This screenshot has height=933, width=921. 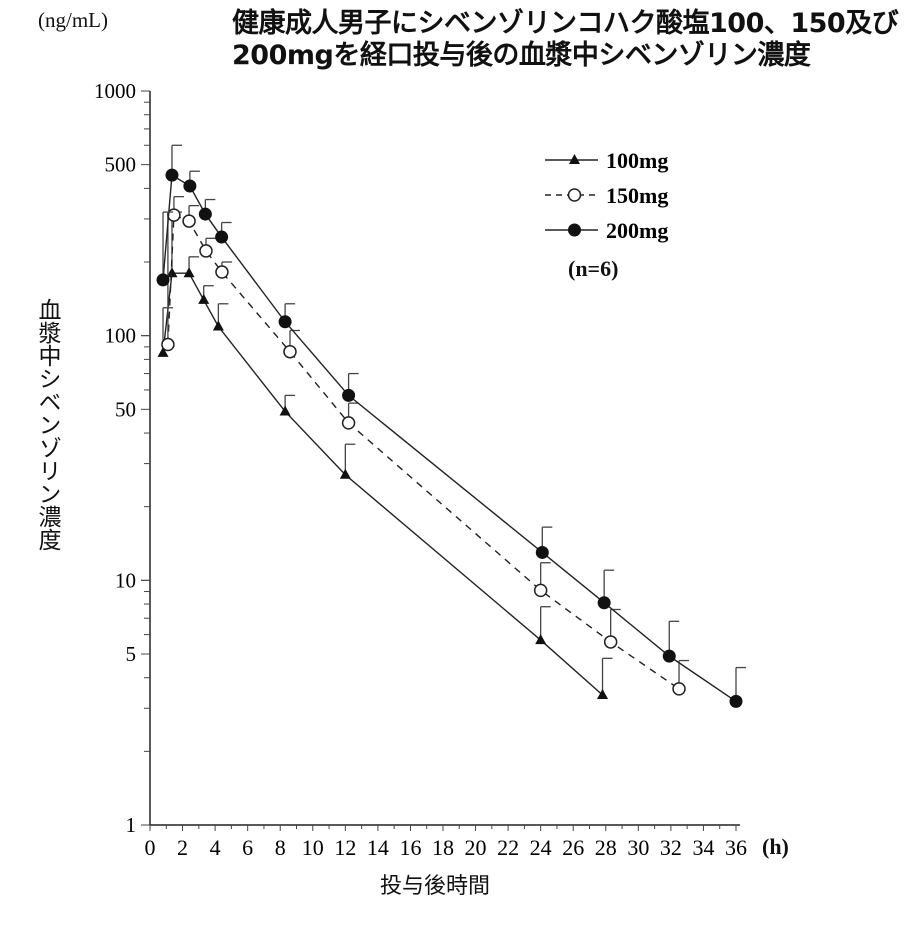 What do you see at coordinates (215, 847) in the screenshot?
I see `x-tick-label: 4` at bounding box center [215, 847].